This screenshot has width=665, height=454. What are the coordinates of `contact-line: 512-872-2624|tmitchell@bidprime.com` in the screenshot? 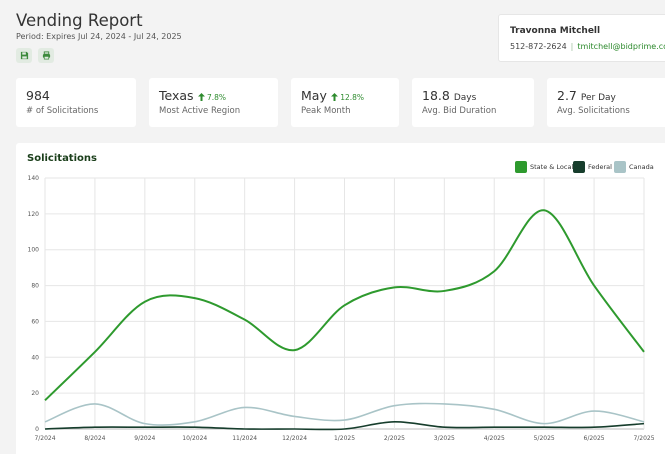 It's located at (587, 46).